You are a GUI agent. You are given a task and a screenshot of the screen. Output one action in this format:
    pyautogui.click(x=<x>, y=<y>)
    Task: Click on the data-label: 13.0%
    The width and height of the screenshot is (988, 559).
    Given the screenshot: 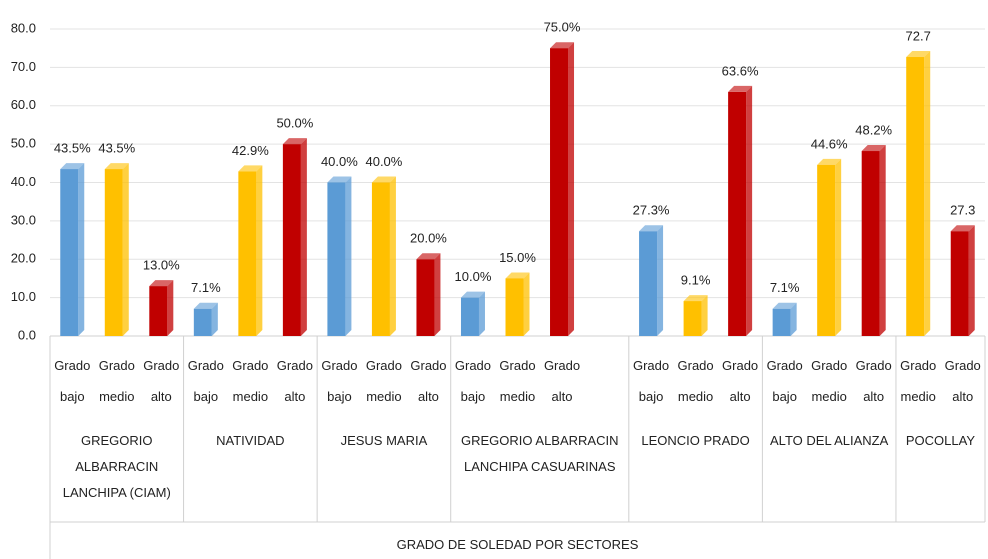 What is the action you would take?
    pyautogui.click(x=161, y=265)
    